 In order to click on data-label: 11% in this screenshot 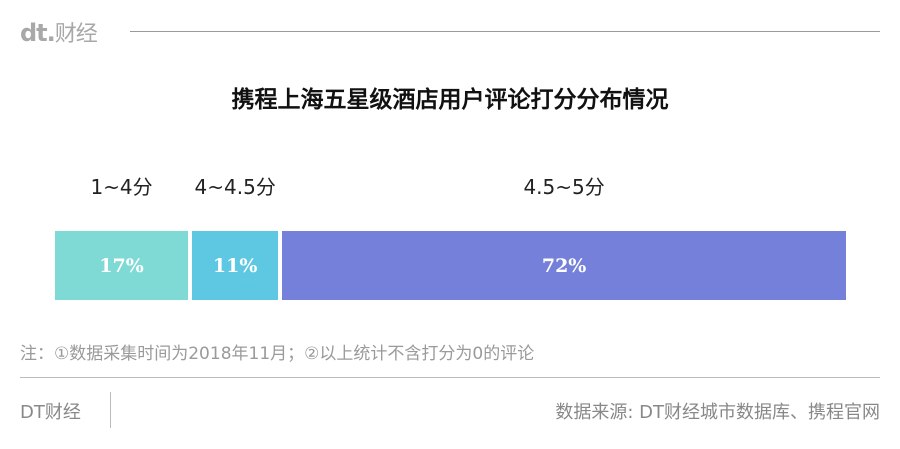, I will do `click(235, 265)`.